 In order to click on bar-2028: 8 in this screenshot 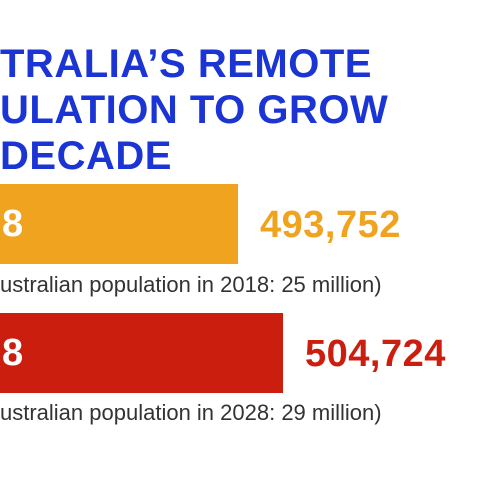, I will do `click(141, 353)`.